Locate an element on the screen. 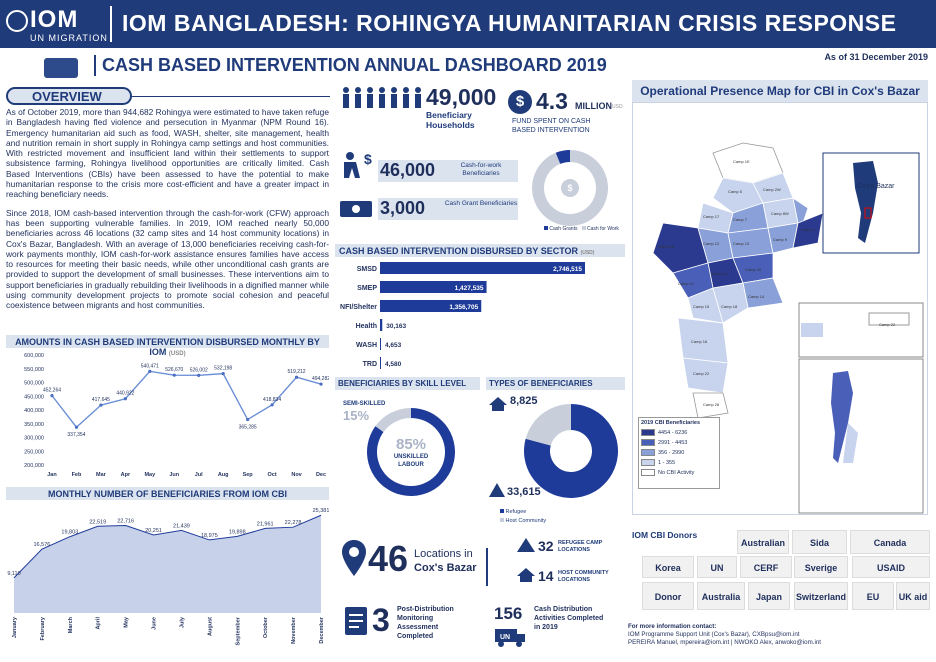 The image size is (936, 662). donor-logo: Korea is located at coordinates (668, 567).